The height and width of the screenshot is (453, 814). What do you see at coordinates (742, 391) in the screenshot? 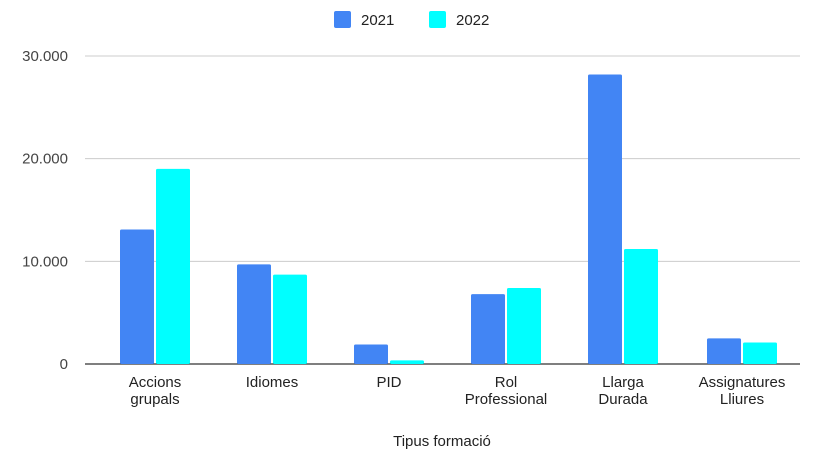
I see `x-category-label: Assignatures Lliures` at bounding box center [742, 391].